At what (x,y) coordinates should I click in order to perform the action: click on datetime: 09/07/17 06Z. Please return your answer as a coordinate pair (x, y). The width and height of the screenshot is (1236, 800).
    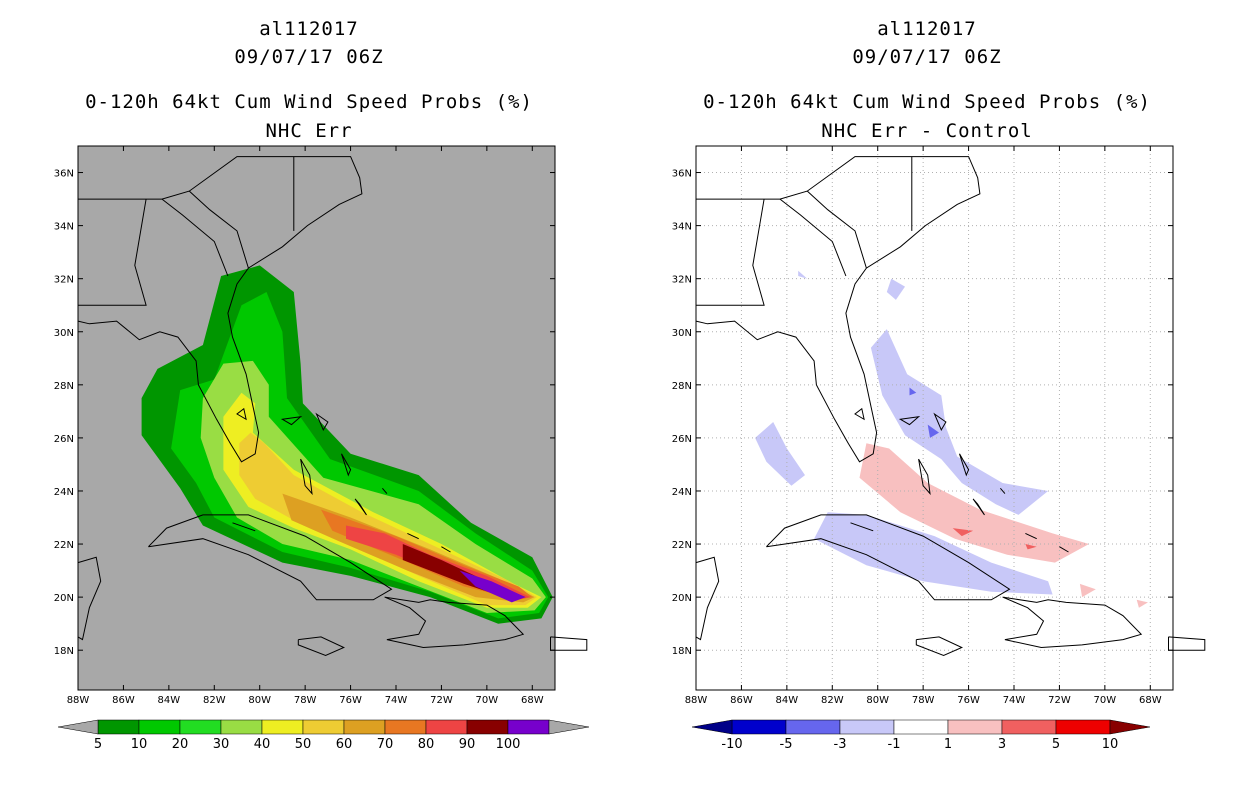
    Looking at the image, I should click on (309, 57).